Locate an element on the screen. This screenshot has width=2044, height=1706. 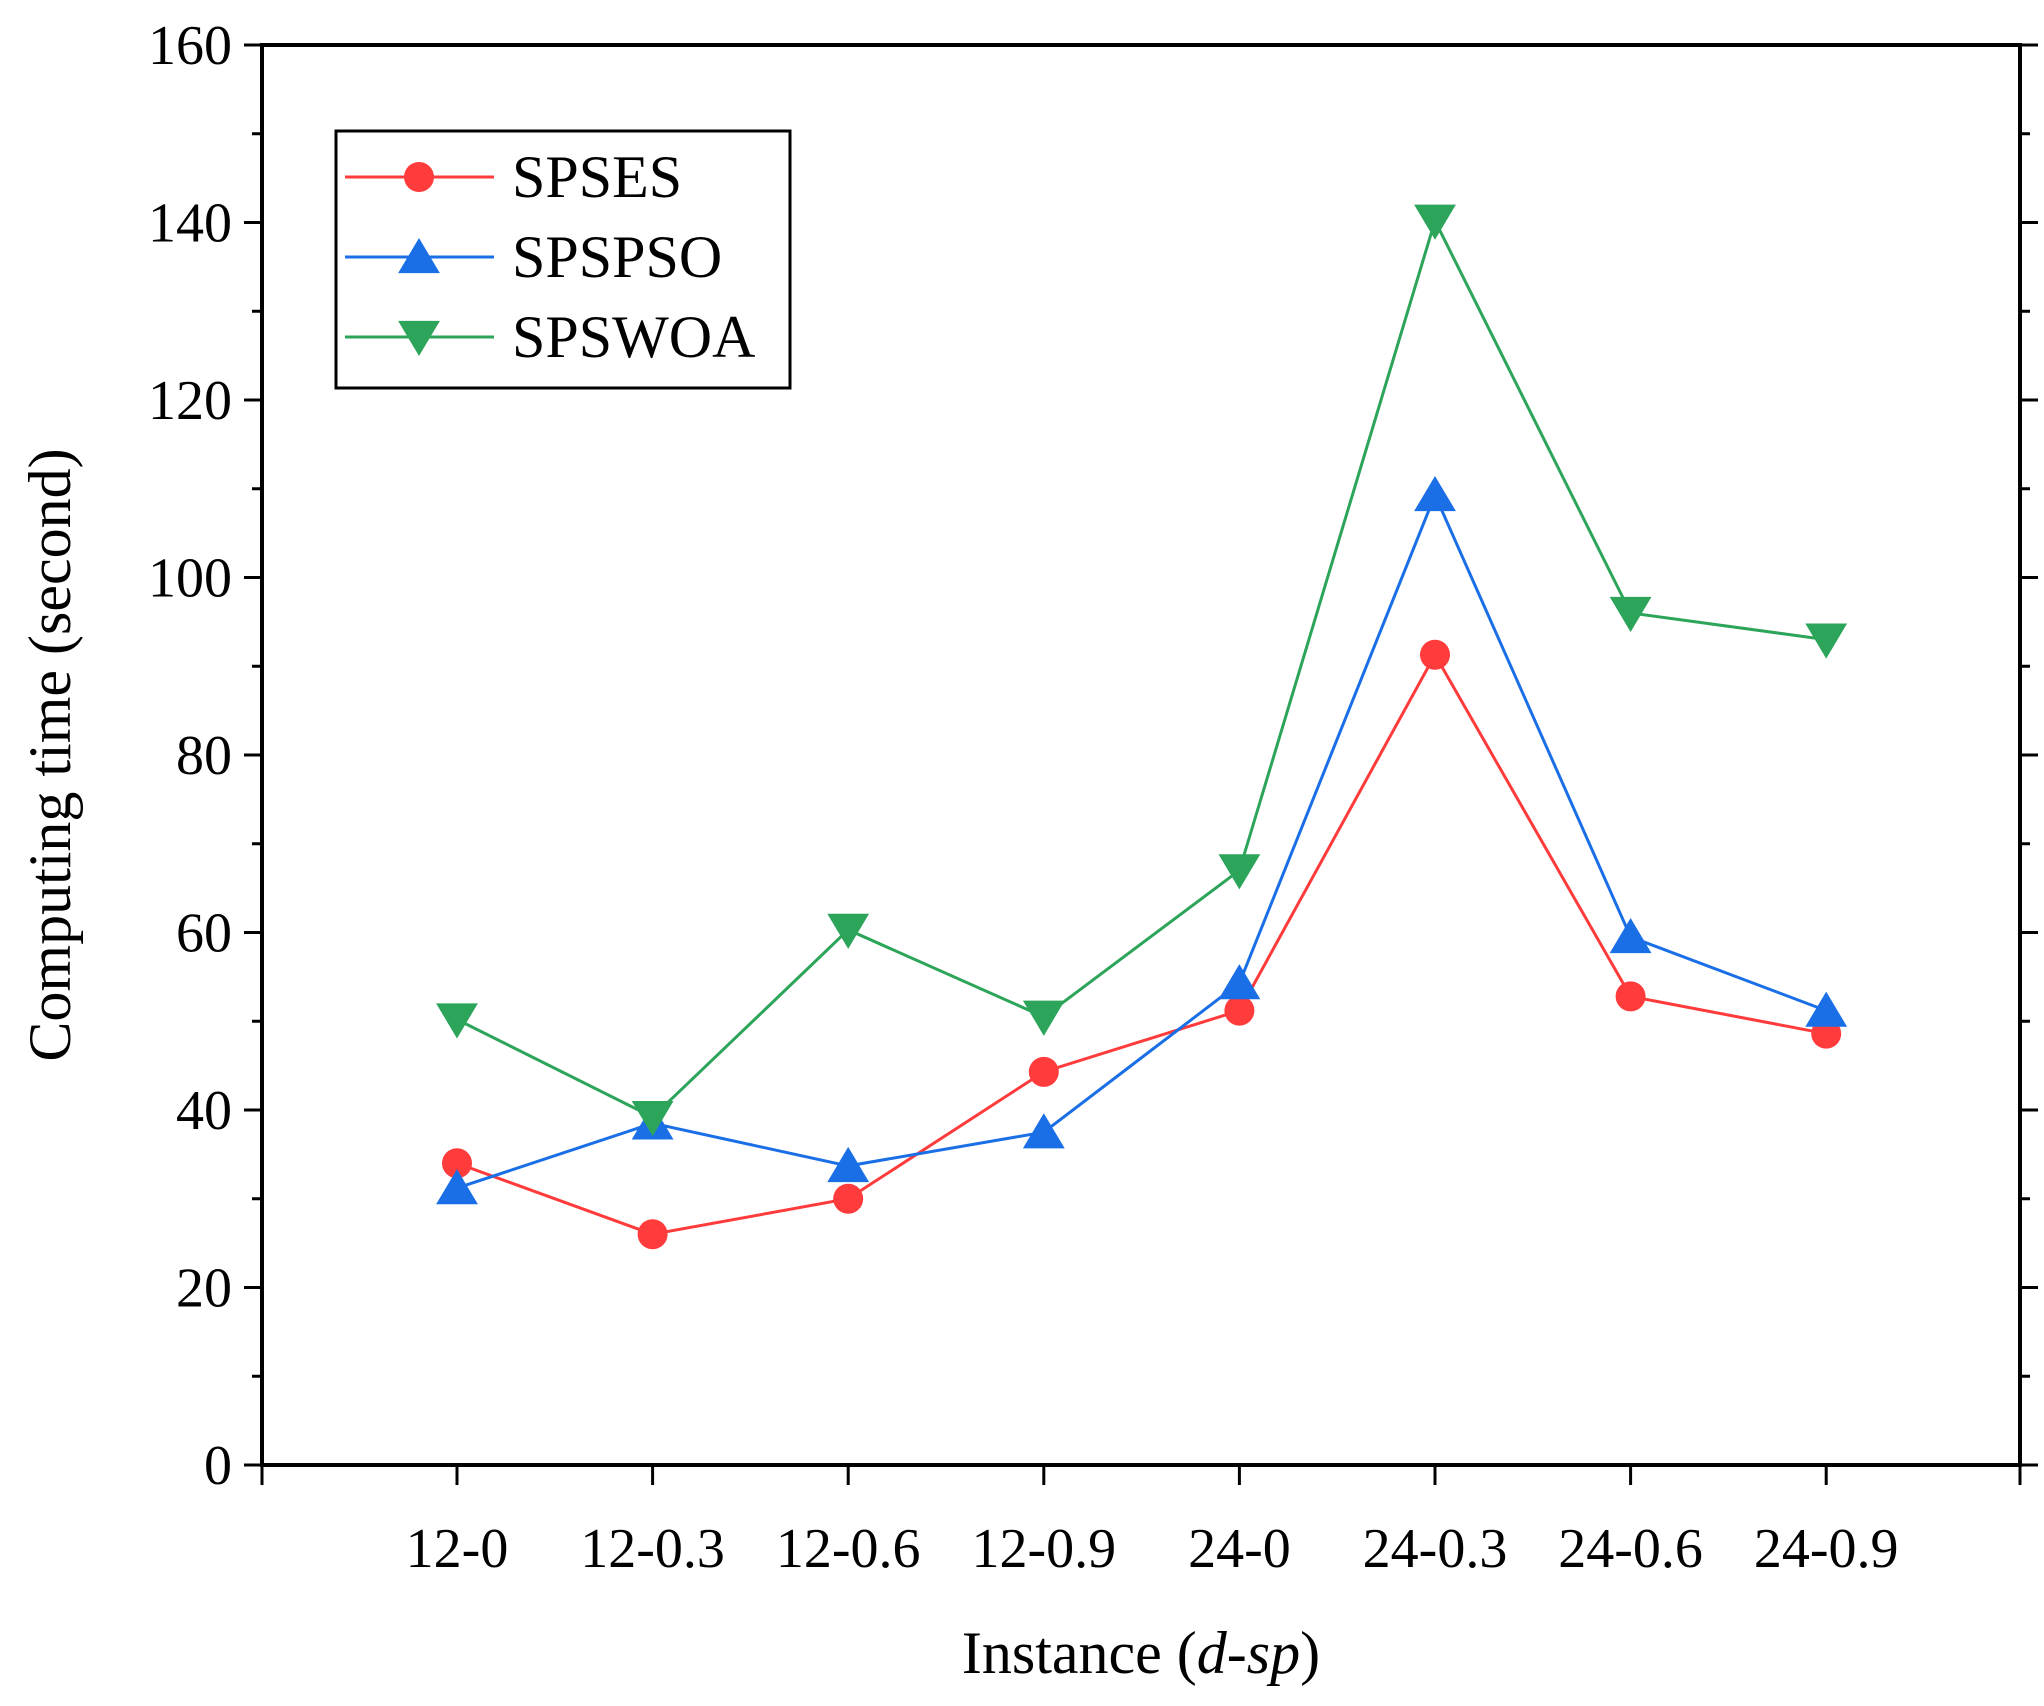
legend-label: SPSPSO is located at coordinates (617, 257).